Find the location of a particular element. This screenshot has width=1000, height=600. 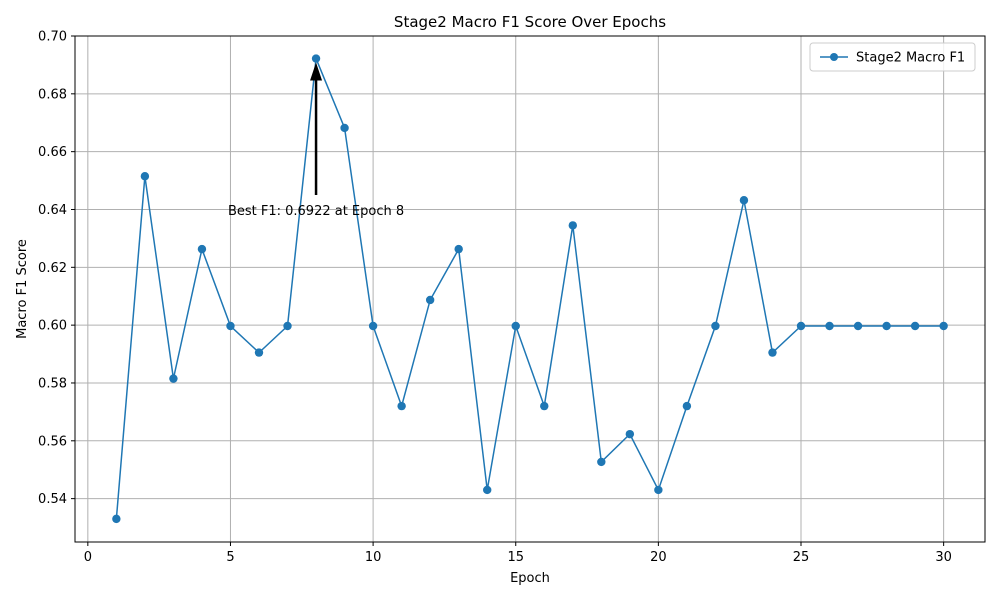

y-axis-label: Macro F1 Score is located at coordinates (22, 289).